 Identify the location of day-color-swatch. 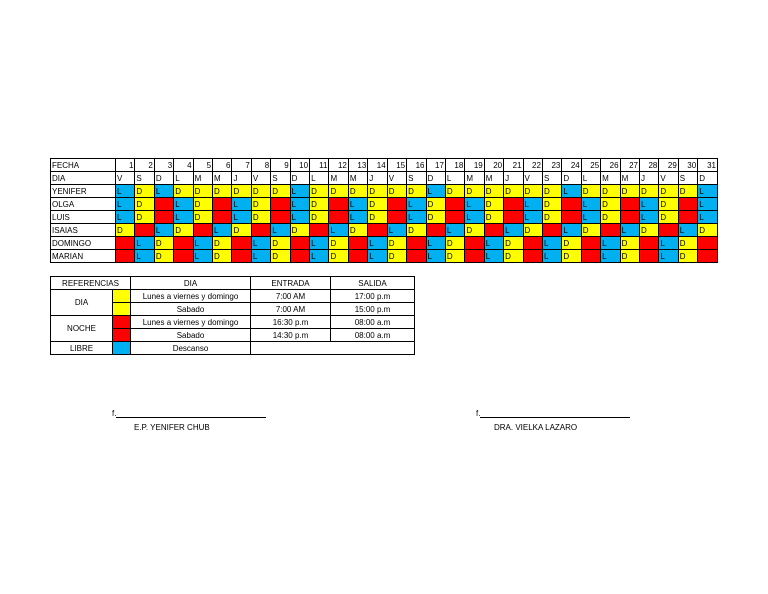
(121, 296).